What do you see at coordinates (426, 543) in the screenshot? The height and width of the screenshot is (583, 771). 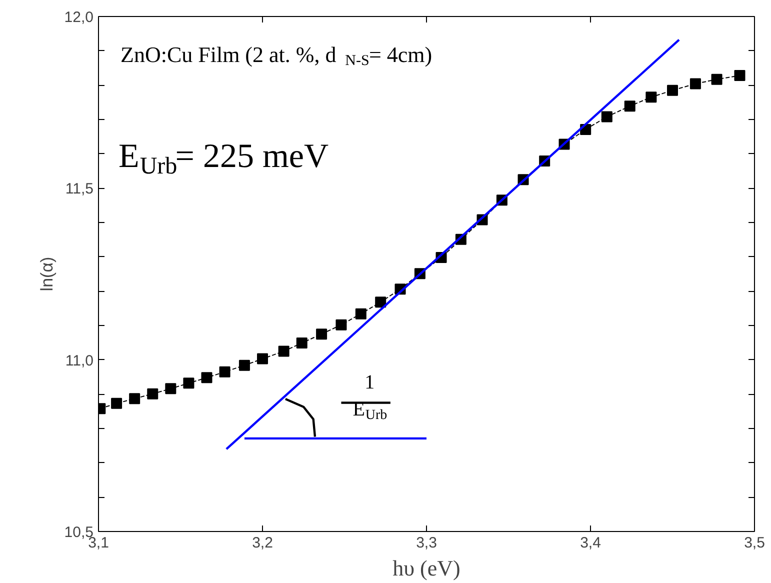 I see `x-tick-label: 3,3` at bounding box center [426, 543].